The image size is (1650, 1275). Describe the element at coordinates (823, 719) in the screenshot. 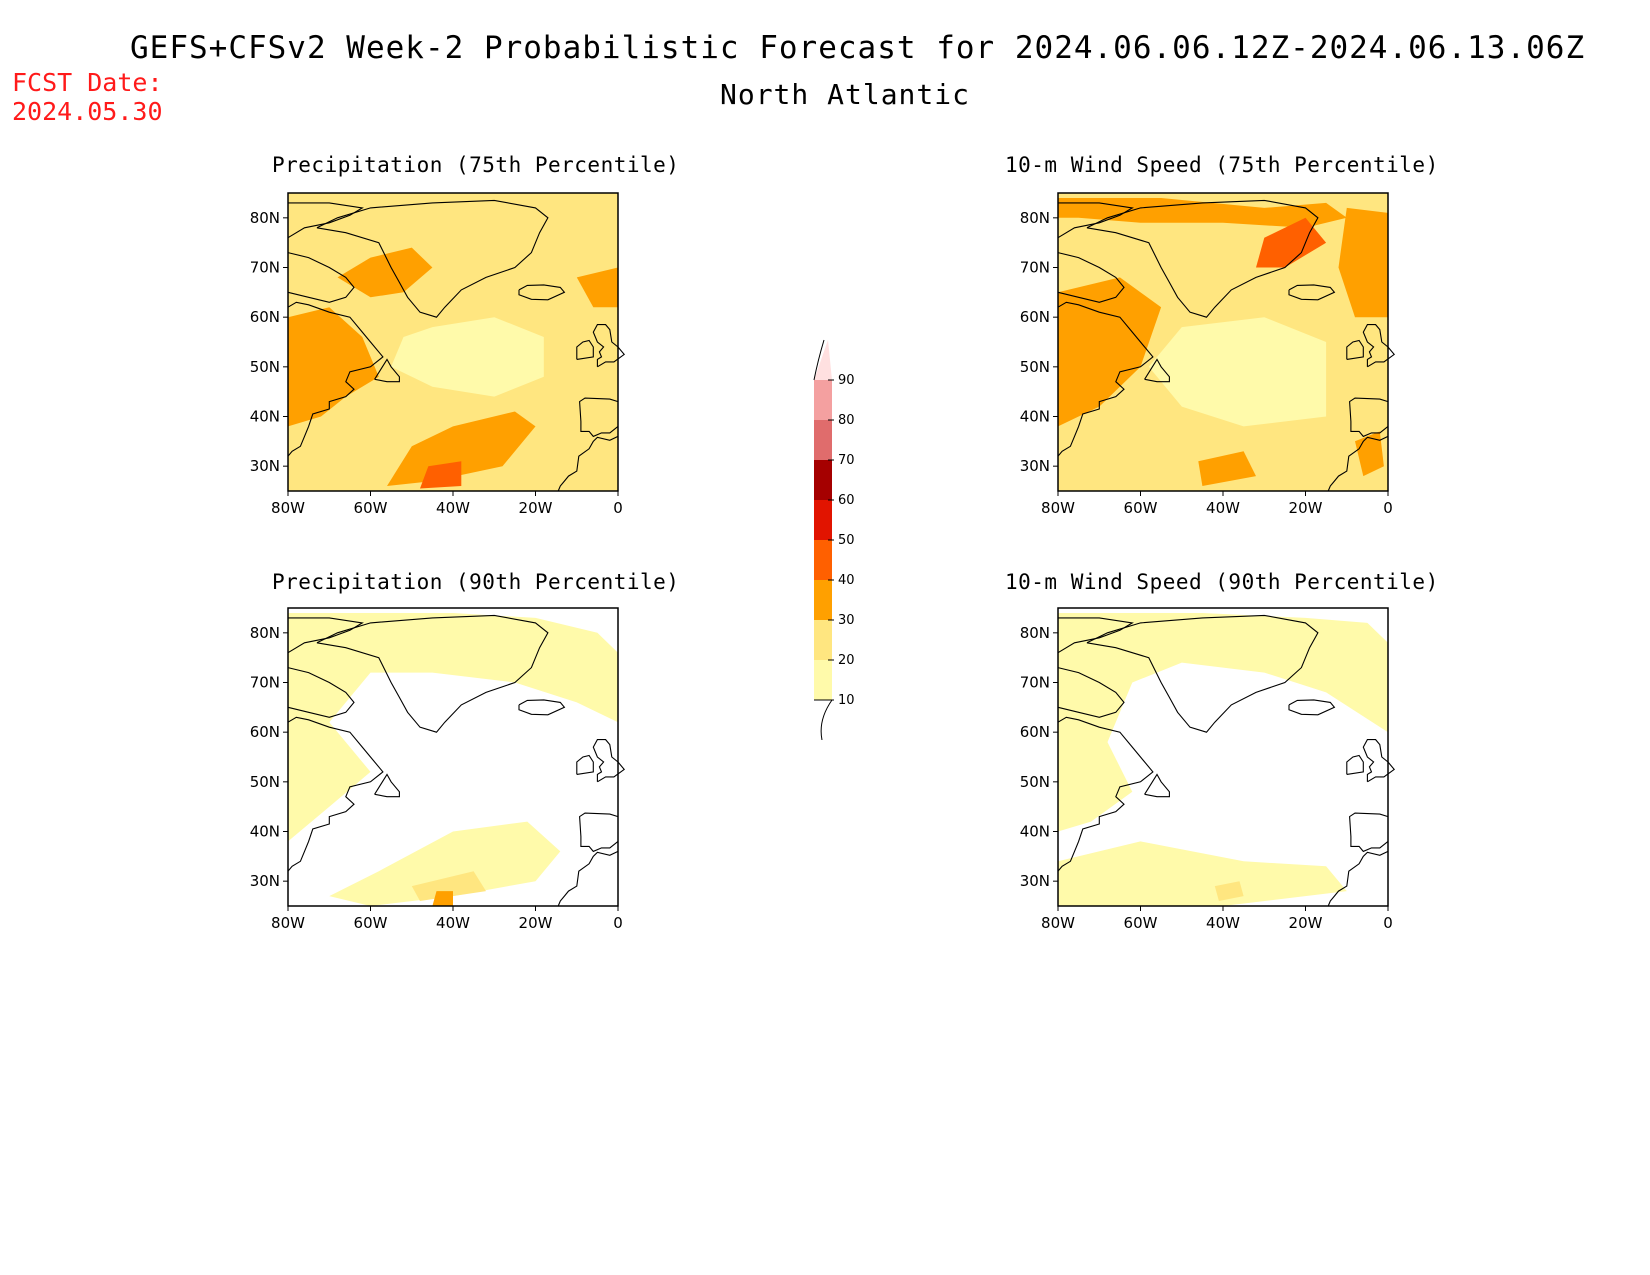

I see `colorbar-bottom-arrow` at that location.